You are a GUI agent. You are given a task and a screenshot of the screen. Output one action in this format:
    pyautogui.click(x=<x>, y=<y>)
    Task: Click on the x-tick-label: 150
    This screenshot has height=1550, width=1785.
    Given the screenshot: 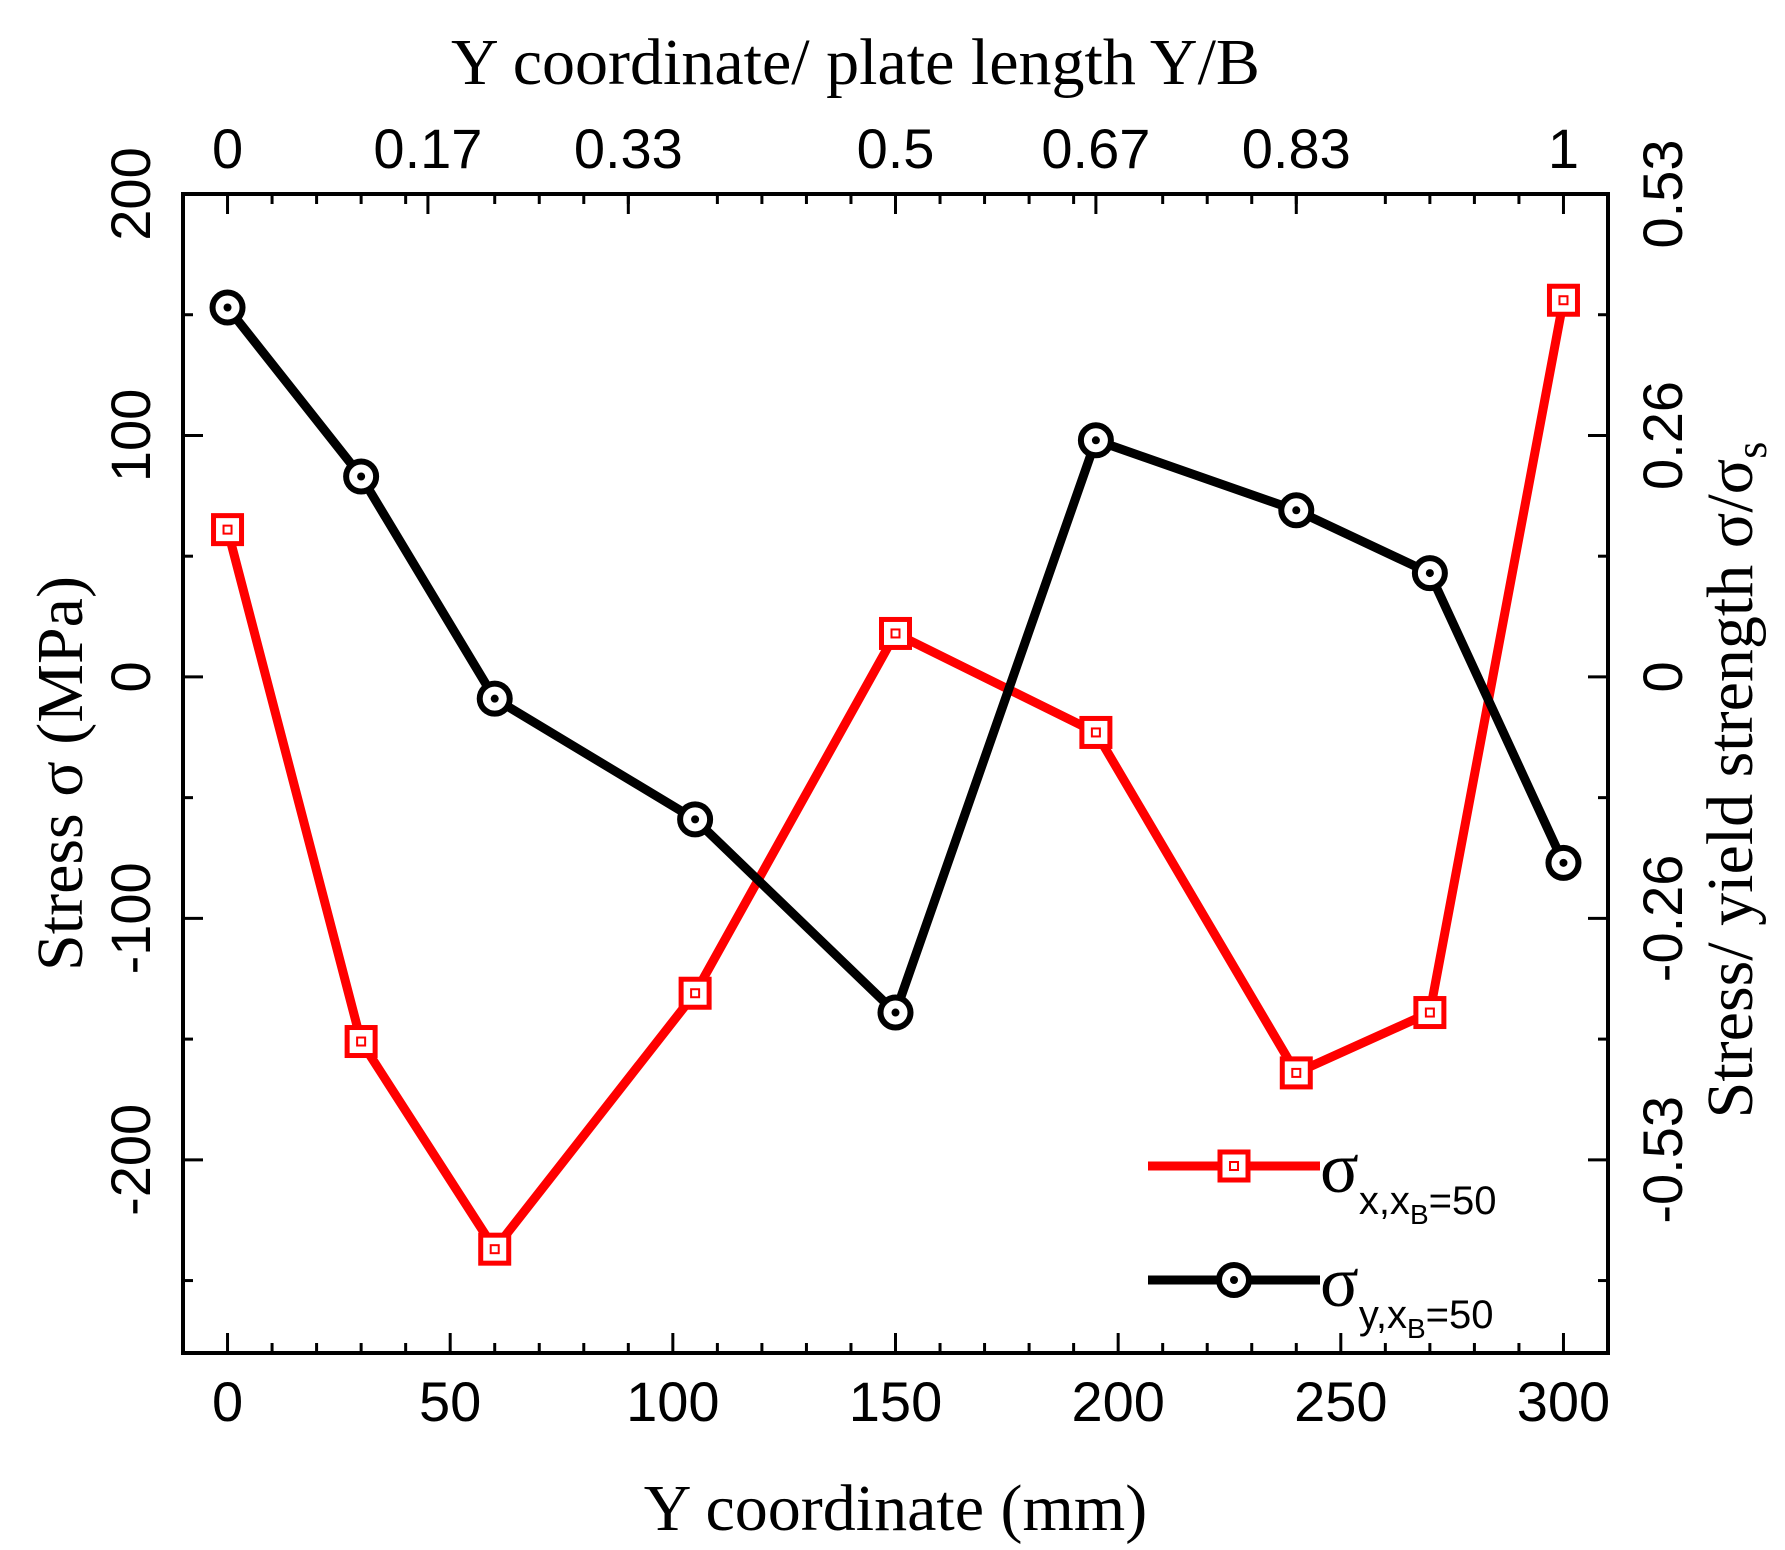 What is the action you would take?
    pyautogui.click(x=895, y=1401)
    